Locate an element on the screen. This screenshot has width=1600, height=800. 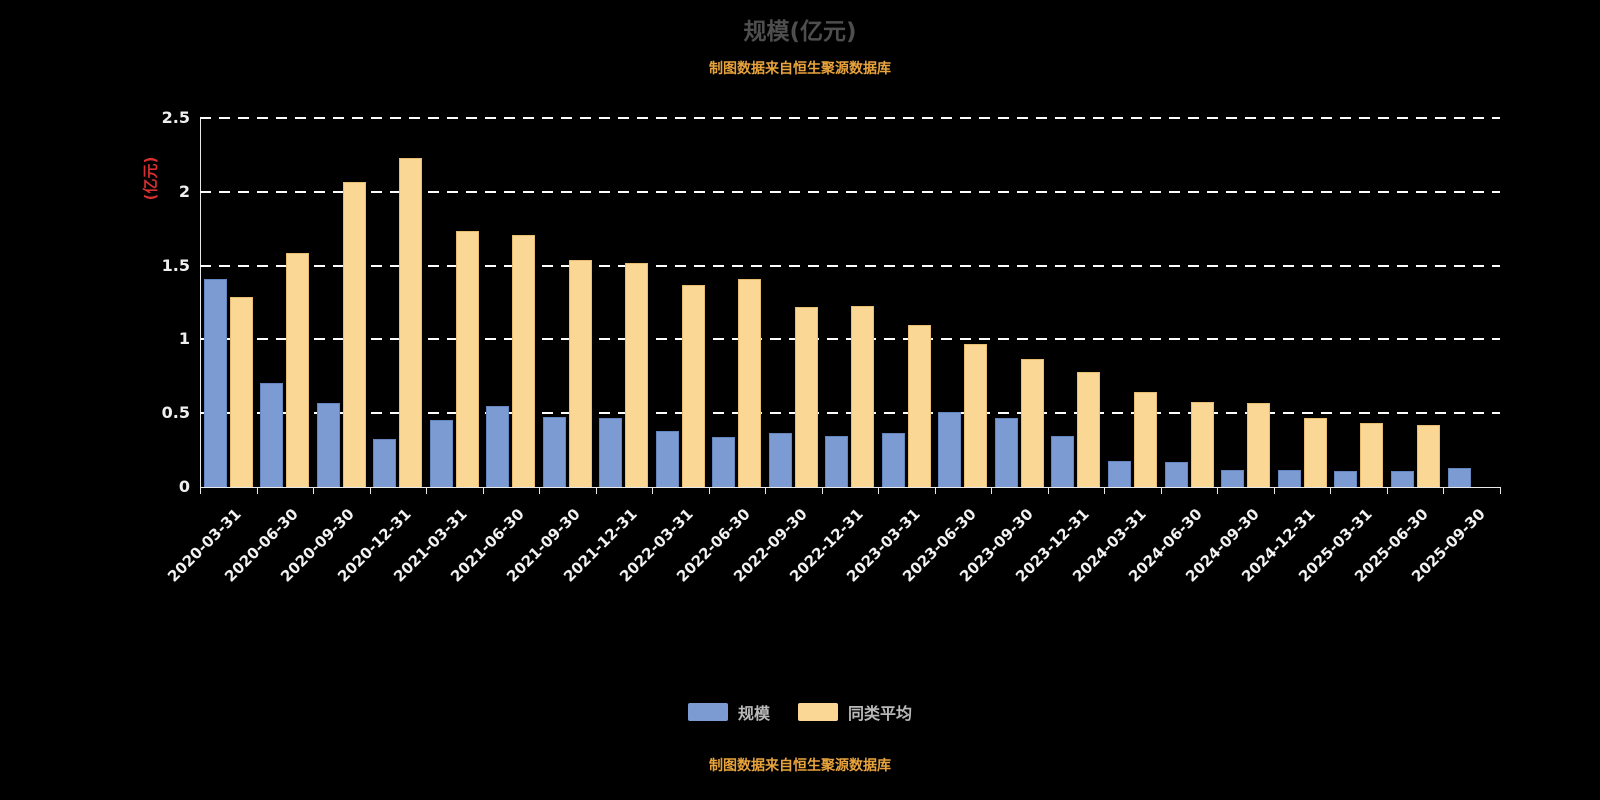
y-tick-label: 2 is located at coordinates (184, 191).